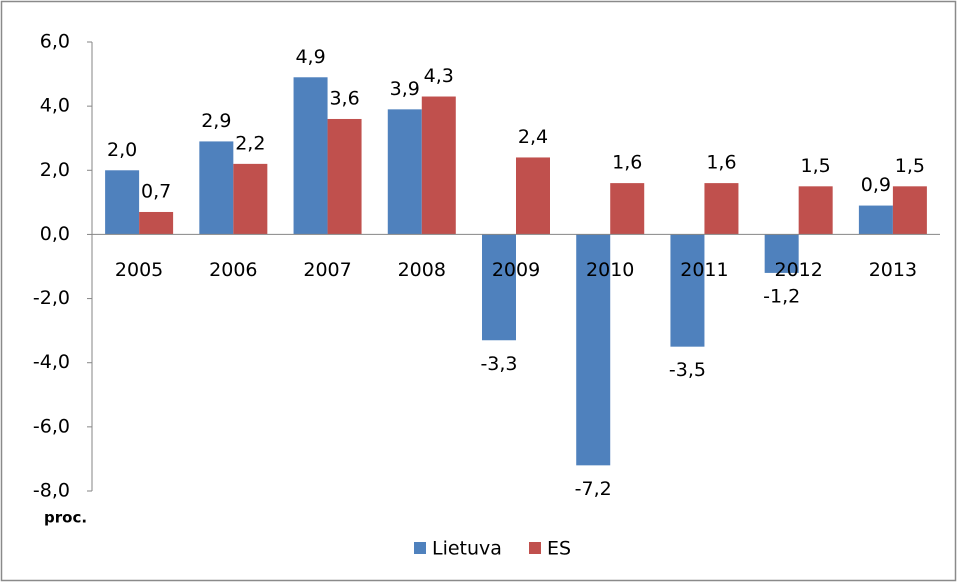 Image resolution: width=957 pixels, height=582 pixels. Describe the element at coordinates (781, 296) in the screenshot. I see `data-label: -1,2` at that location.